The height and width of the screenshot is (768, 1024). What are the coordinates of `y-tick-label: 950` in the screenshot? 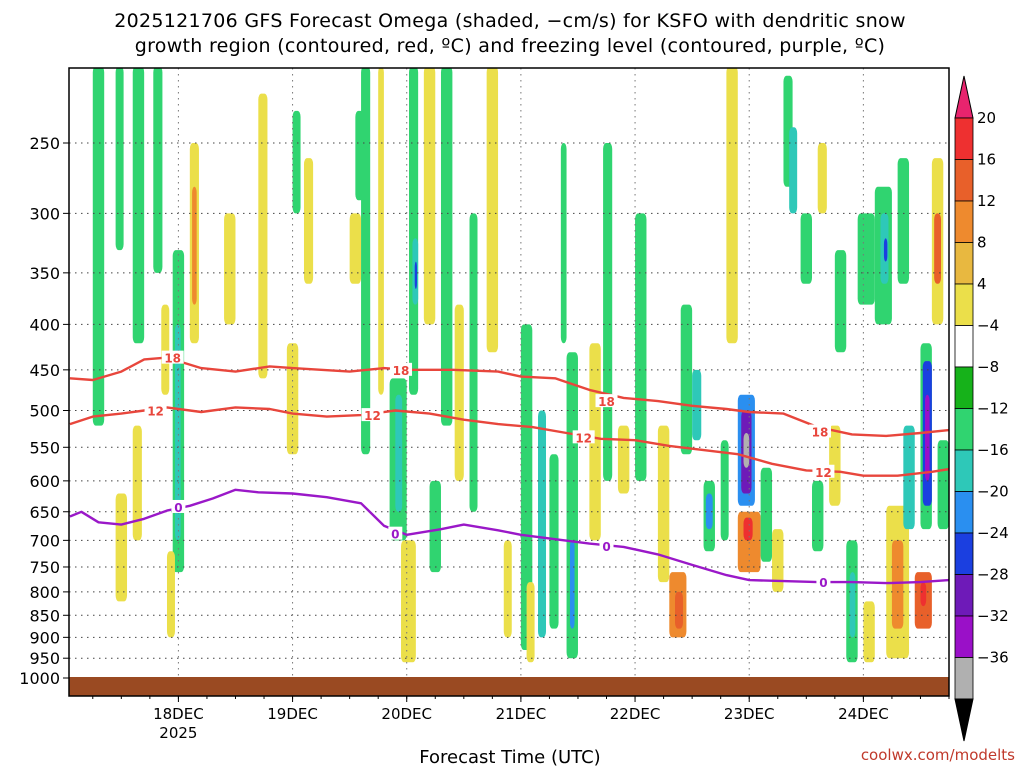 It's located at (44, 658).